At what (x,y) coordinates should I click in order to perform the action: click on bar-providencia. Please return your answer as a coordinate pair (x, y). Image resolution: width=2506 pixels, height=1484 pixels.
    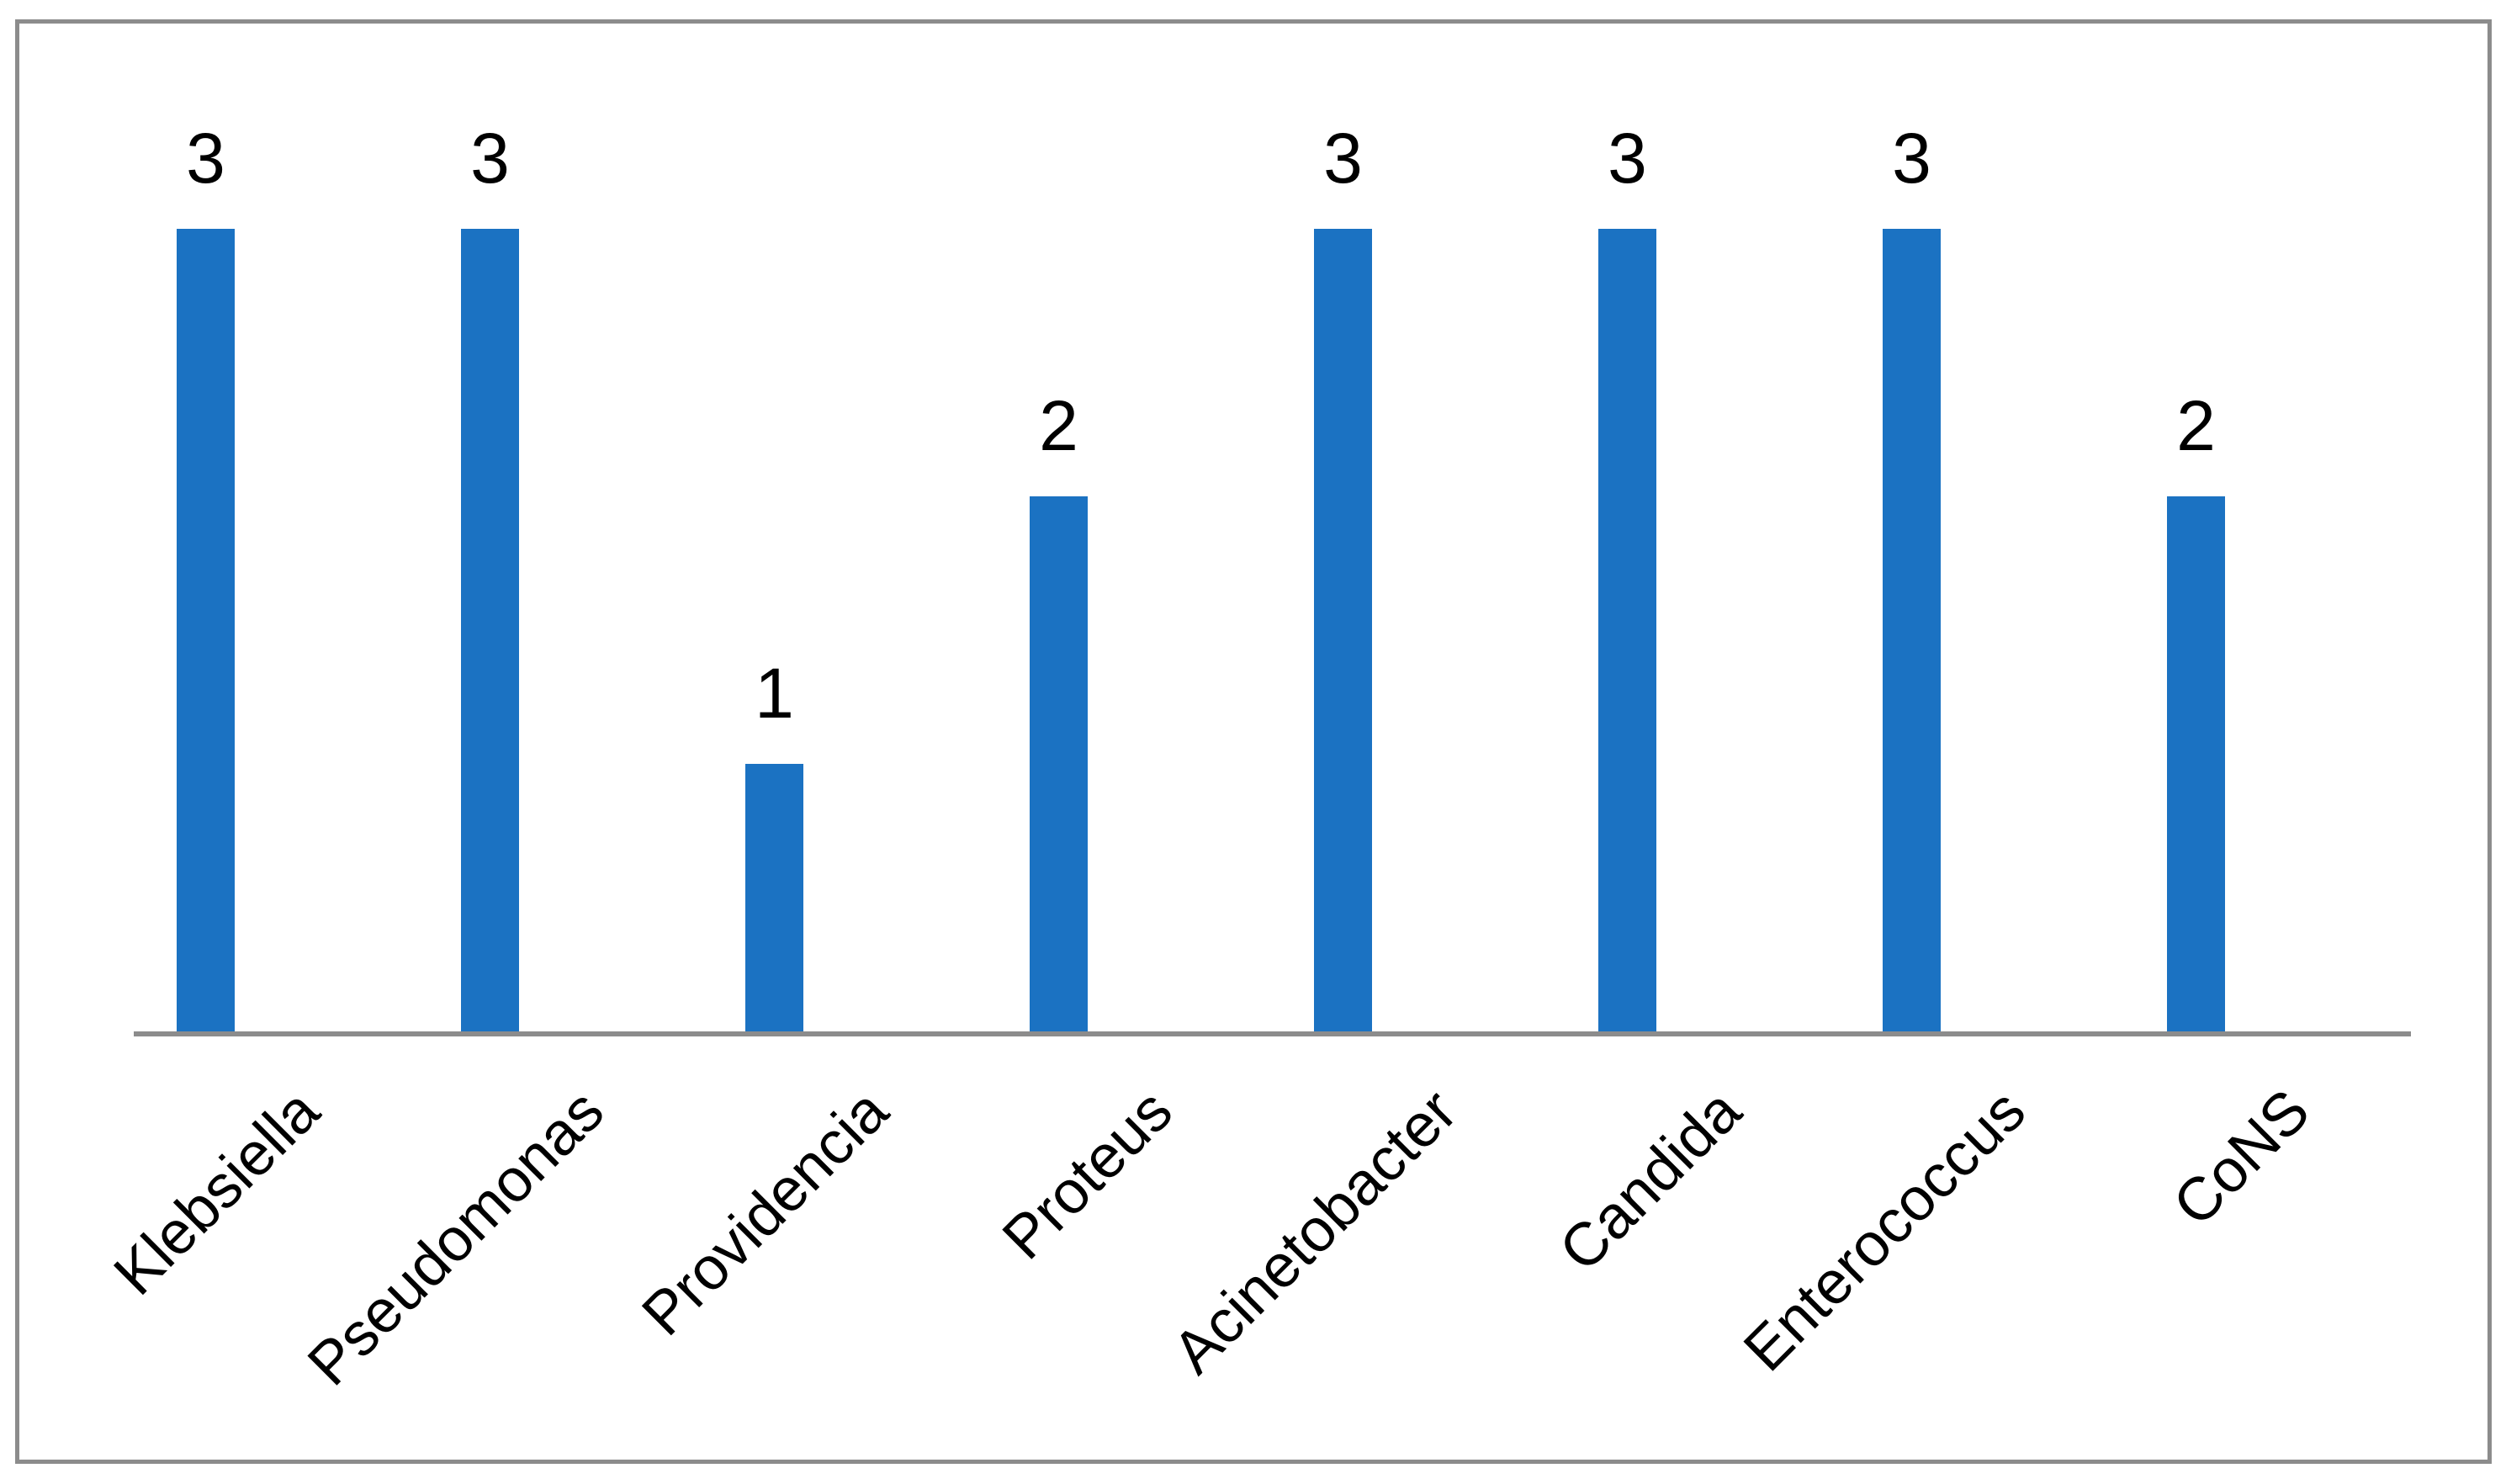
    Looking at the image, I should click on (774, 897).